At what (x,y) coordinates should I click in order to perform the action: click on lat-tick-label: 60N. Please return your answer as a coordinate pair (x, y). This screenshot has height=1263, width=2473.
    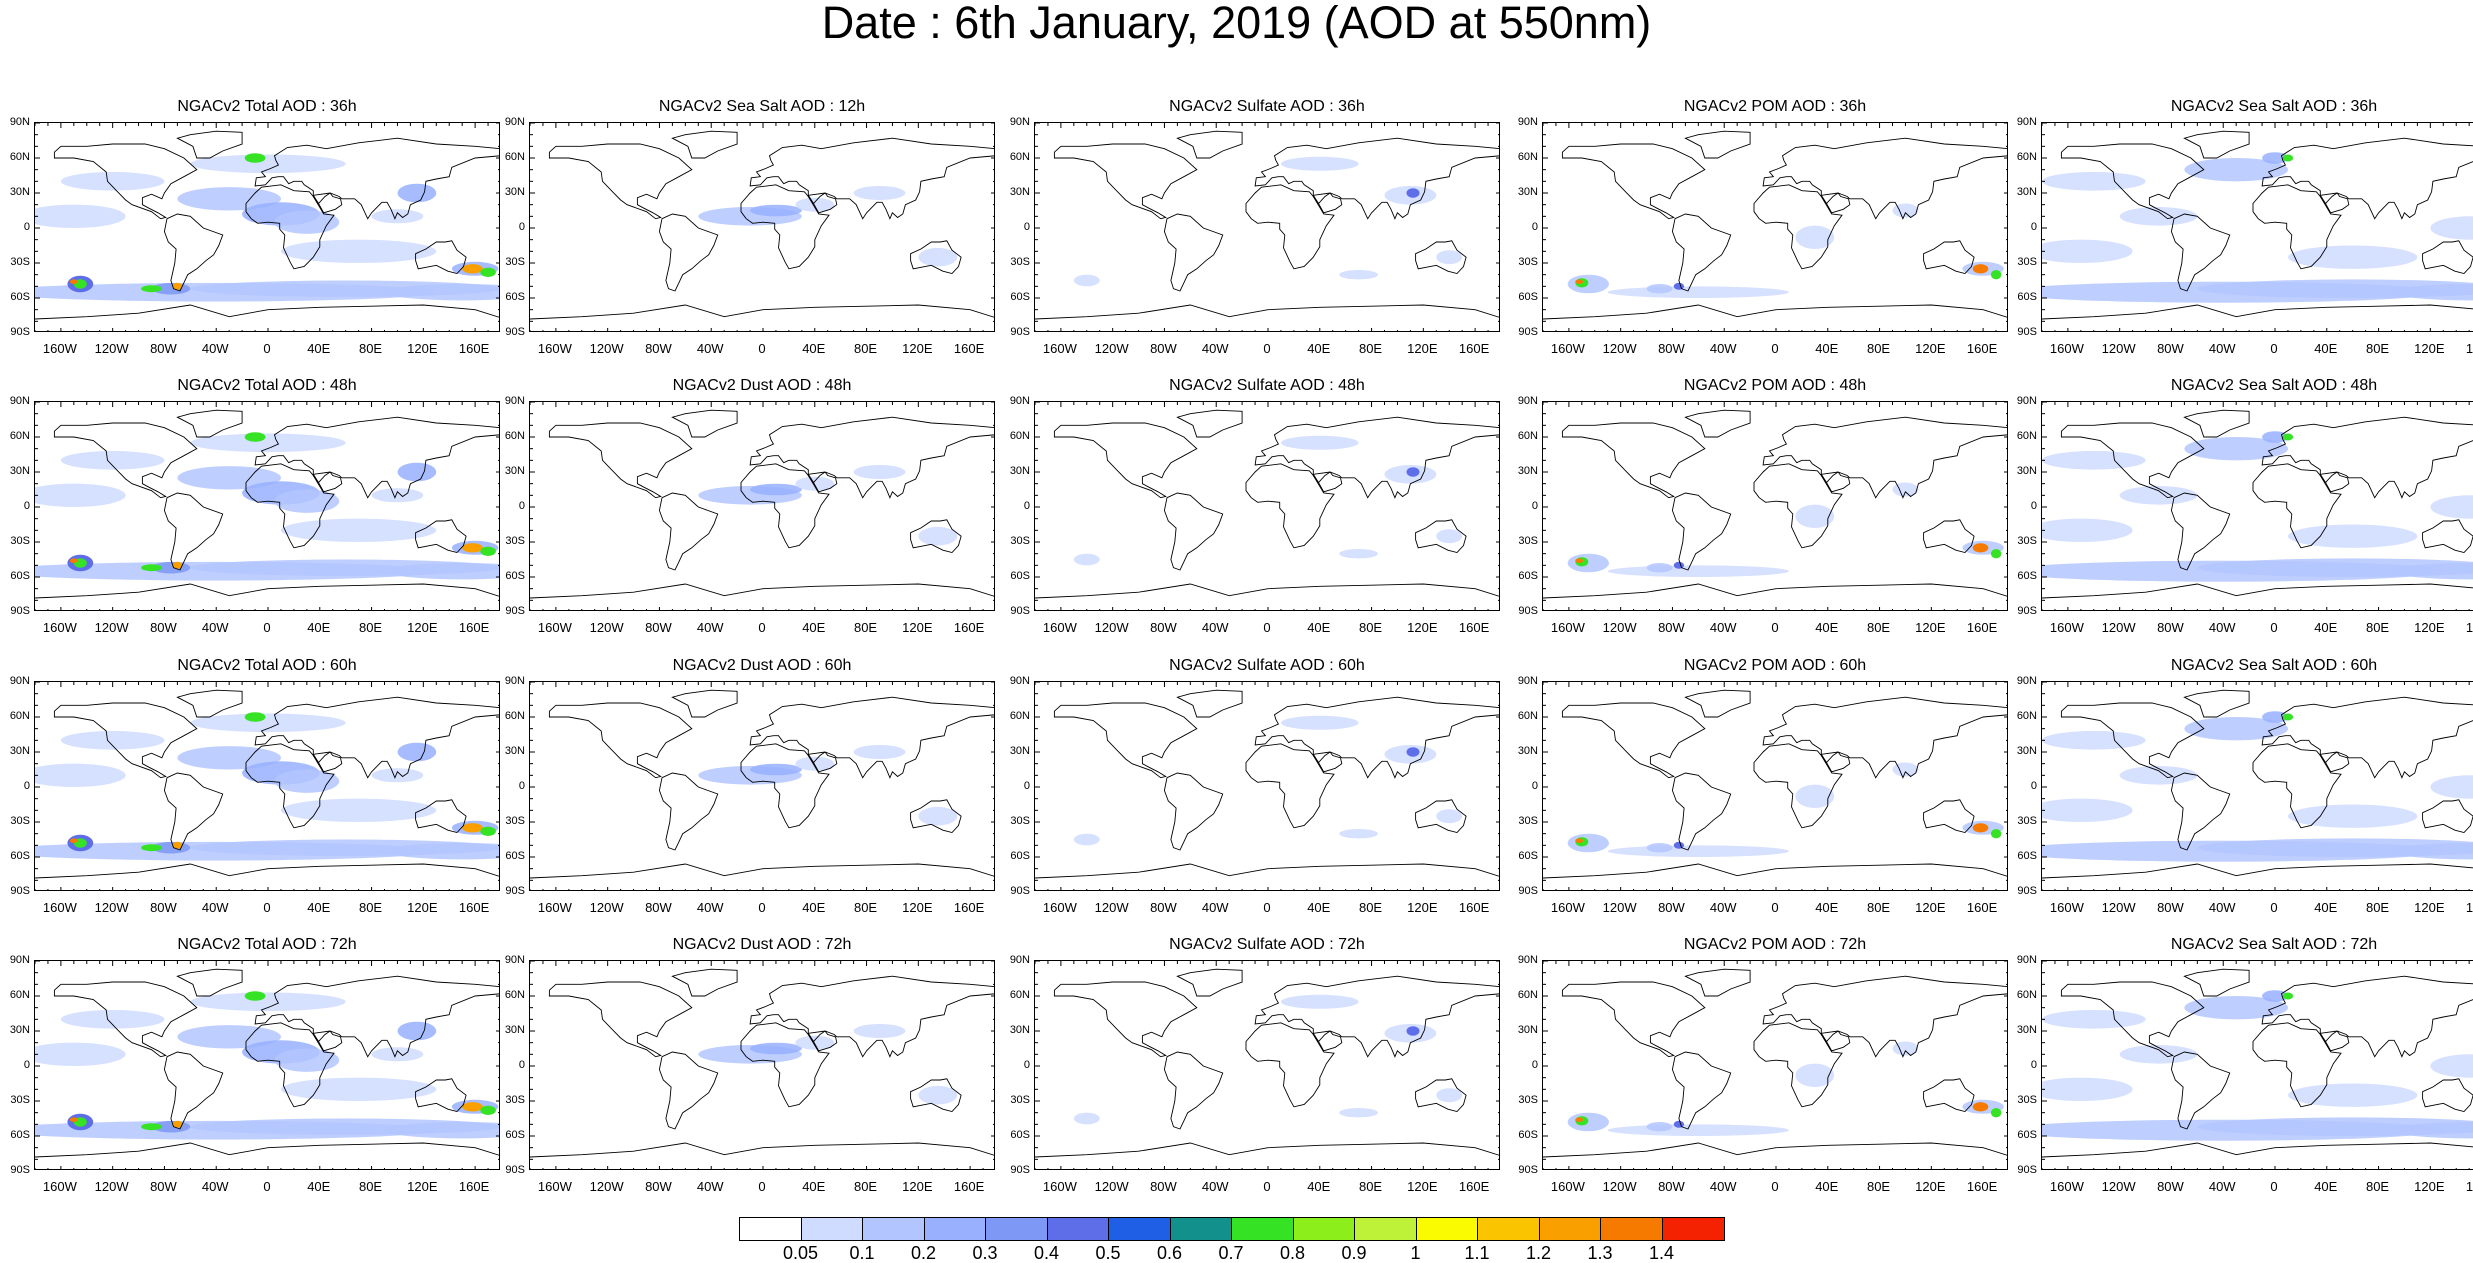
    Looking at the image, I should click on (510, 157).